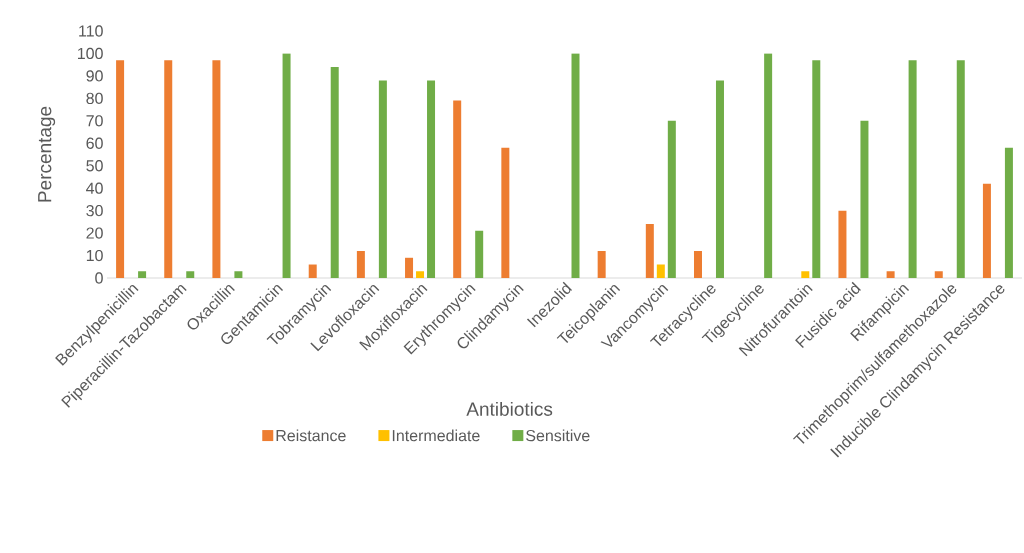 The height and width of the screenshot is (553, 1024). Describe the element at coordinates (90, 53) in the screenshot. I see `y-tick-label: 100` at that location.